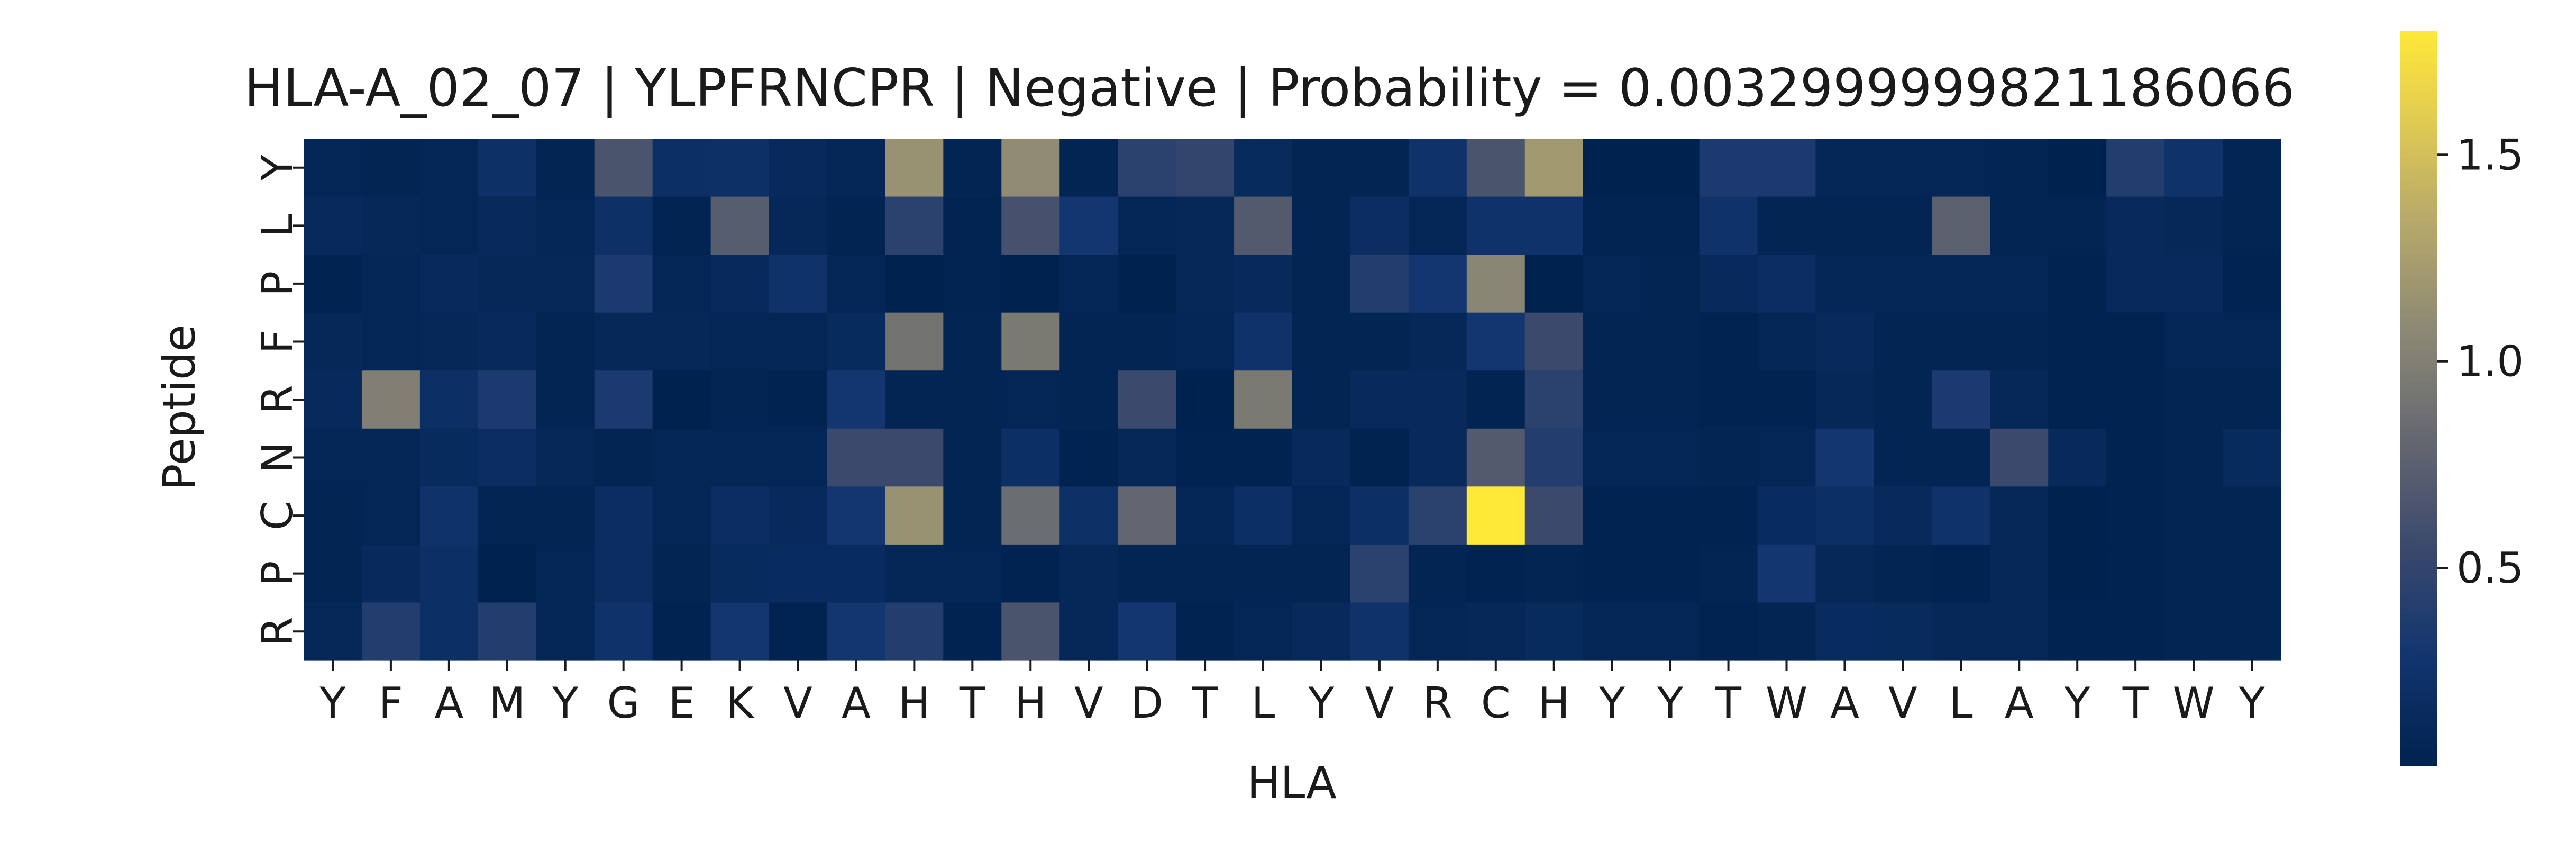 The height and width of the screenshot is (842, 2576). I want to click on x-tick-label: M, so click(507, 703).